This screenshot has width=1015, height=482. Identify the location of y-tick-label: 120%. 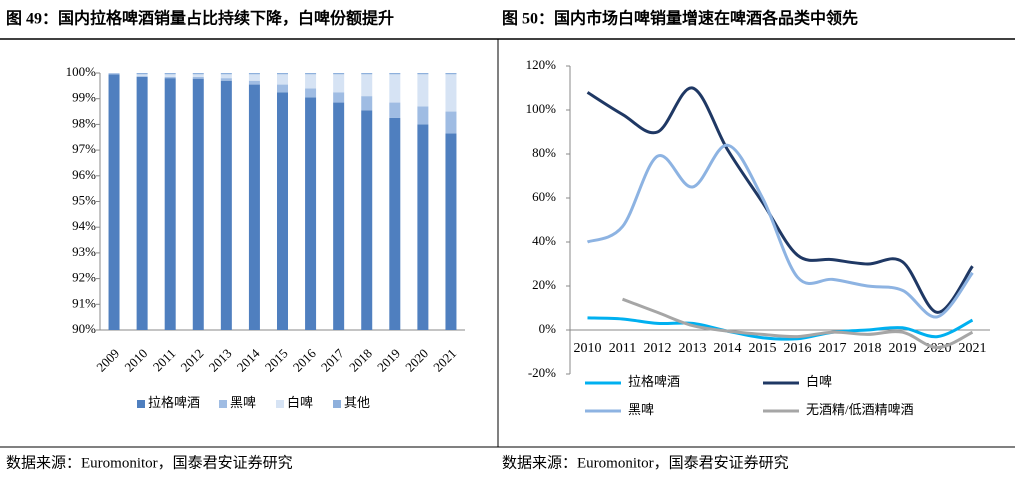
(541, 64).